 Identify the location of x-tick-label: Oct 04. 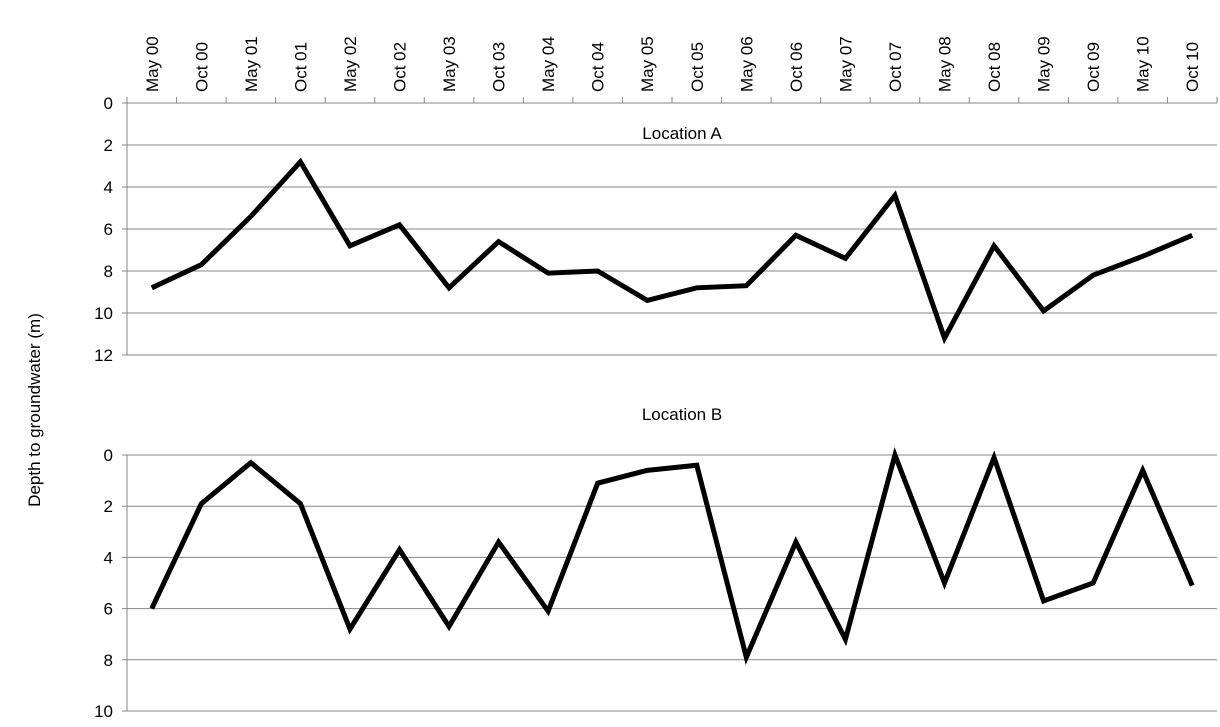
(598, 67).